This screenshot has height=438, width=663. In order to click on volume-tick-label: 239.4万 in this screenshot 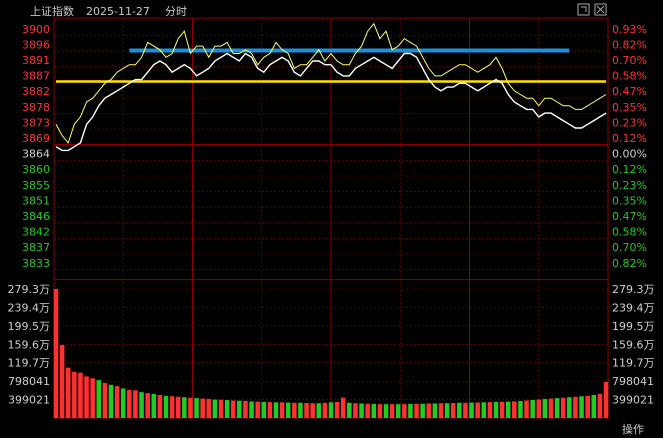, I will do `click(29, 307)`.